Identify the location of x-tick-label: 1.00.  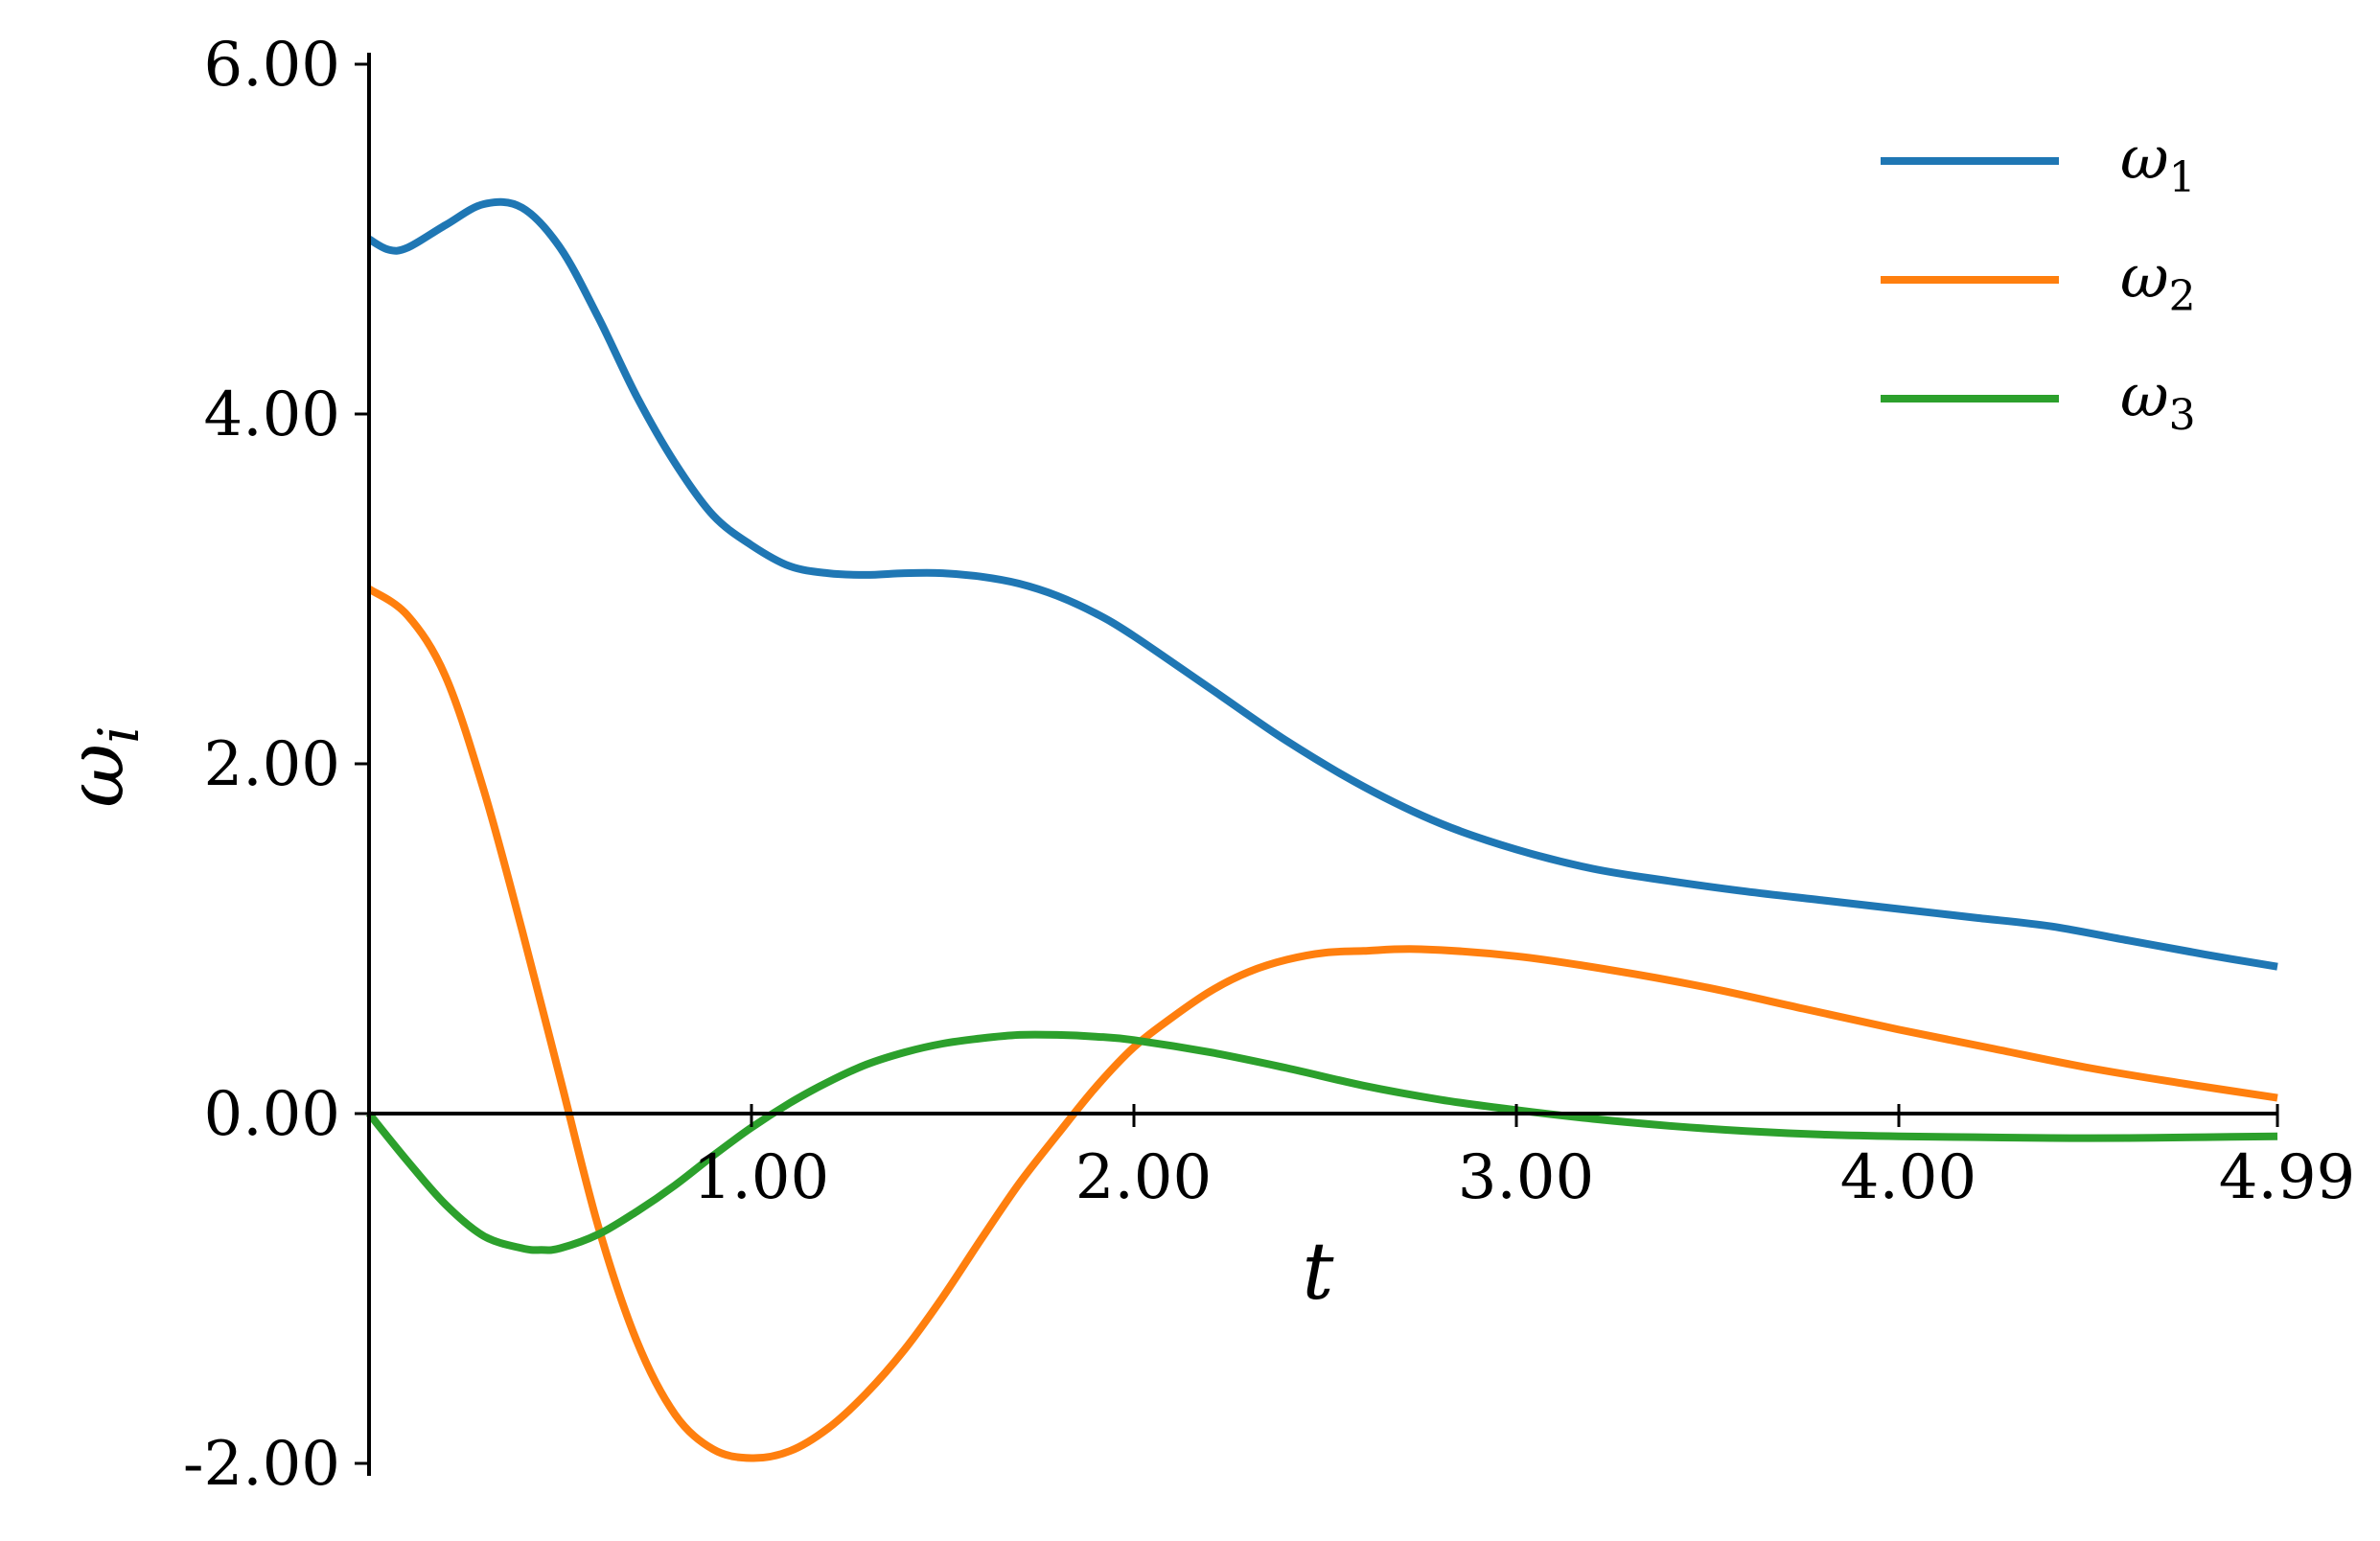
(761, 1177).